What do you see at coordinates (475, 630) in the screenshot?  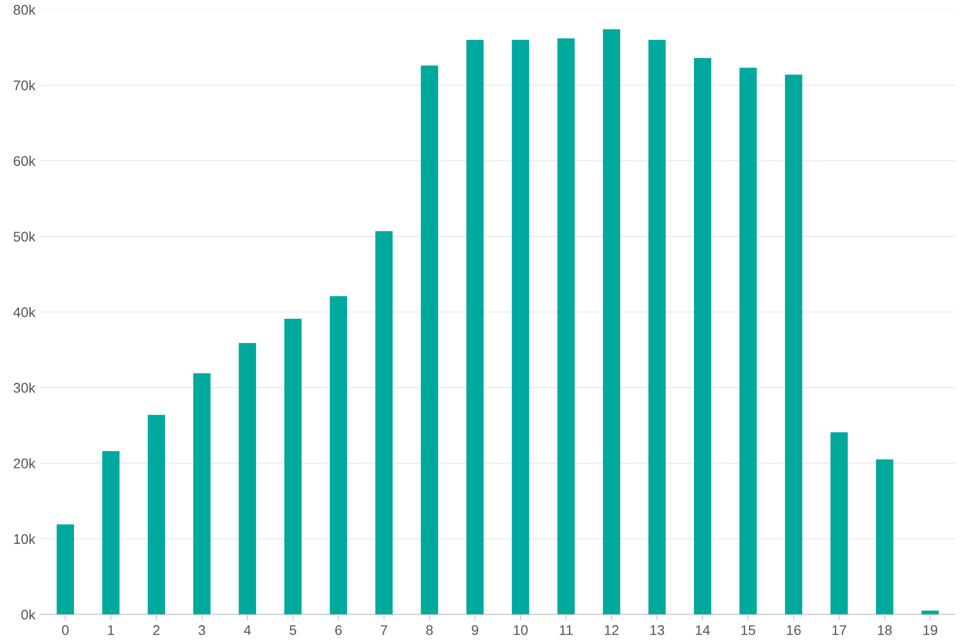 I see `x-tick-label: 9` at bounding box center [475, 630].